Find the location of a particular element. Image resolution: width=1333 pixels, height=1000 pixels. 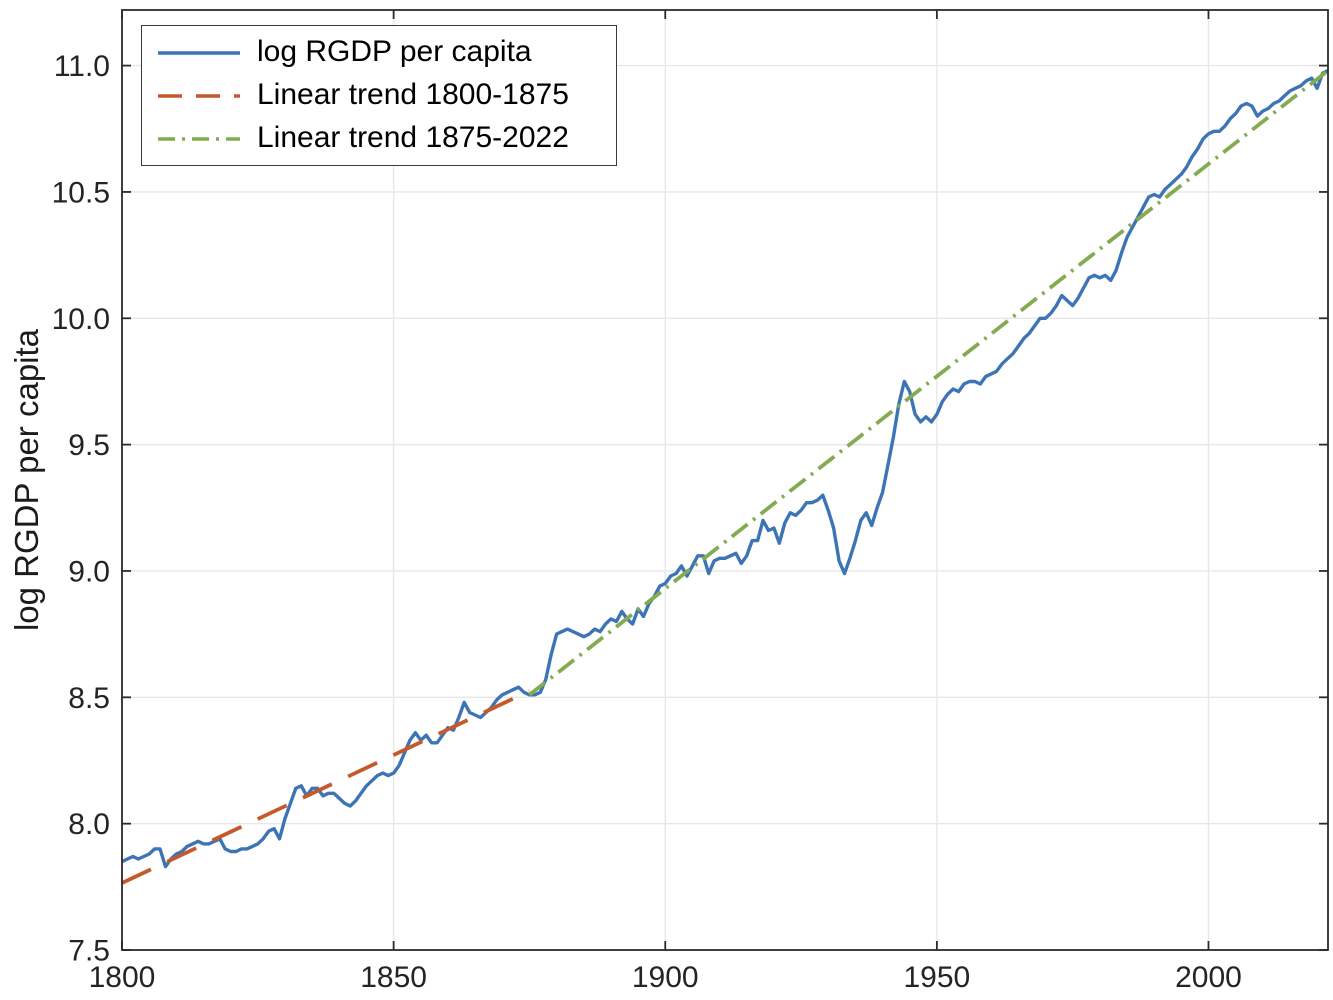

linear-trend-1800-1875-line is located at coordinates (326, 787).